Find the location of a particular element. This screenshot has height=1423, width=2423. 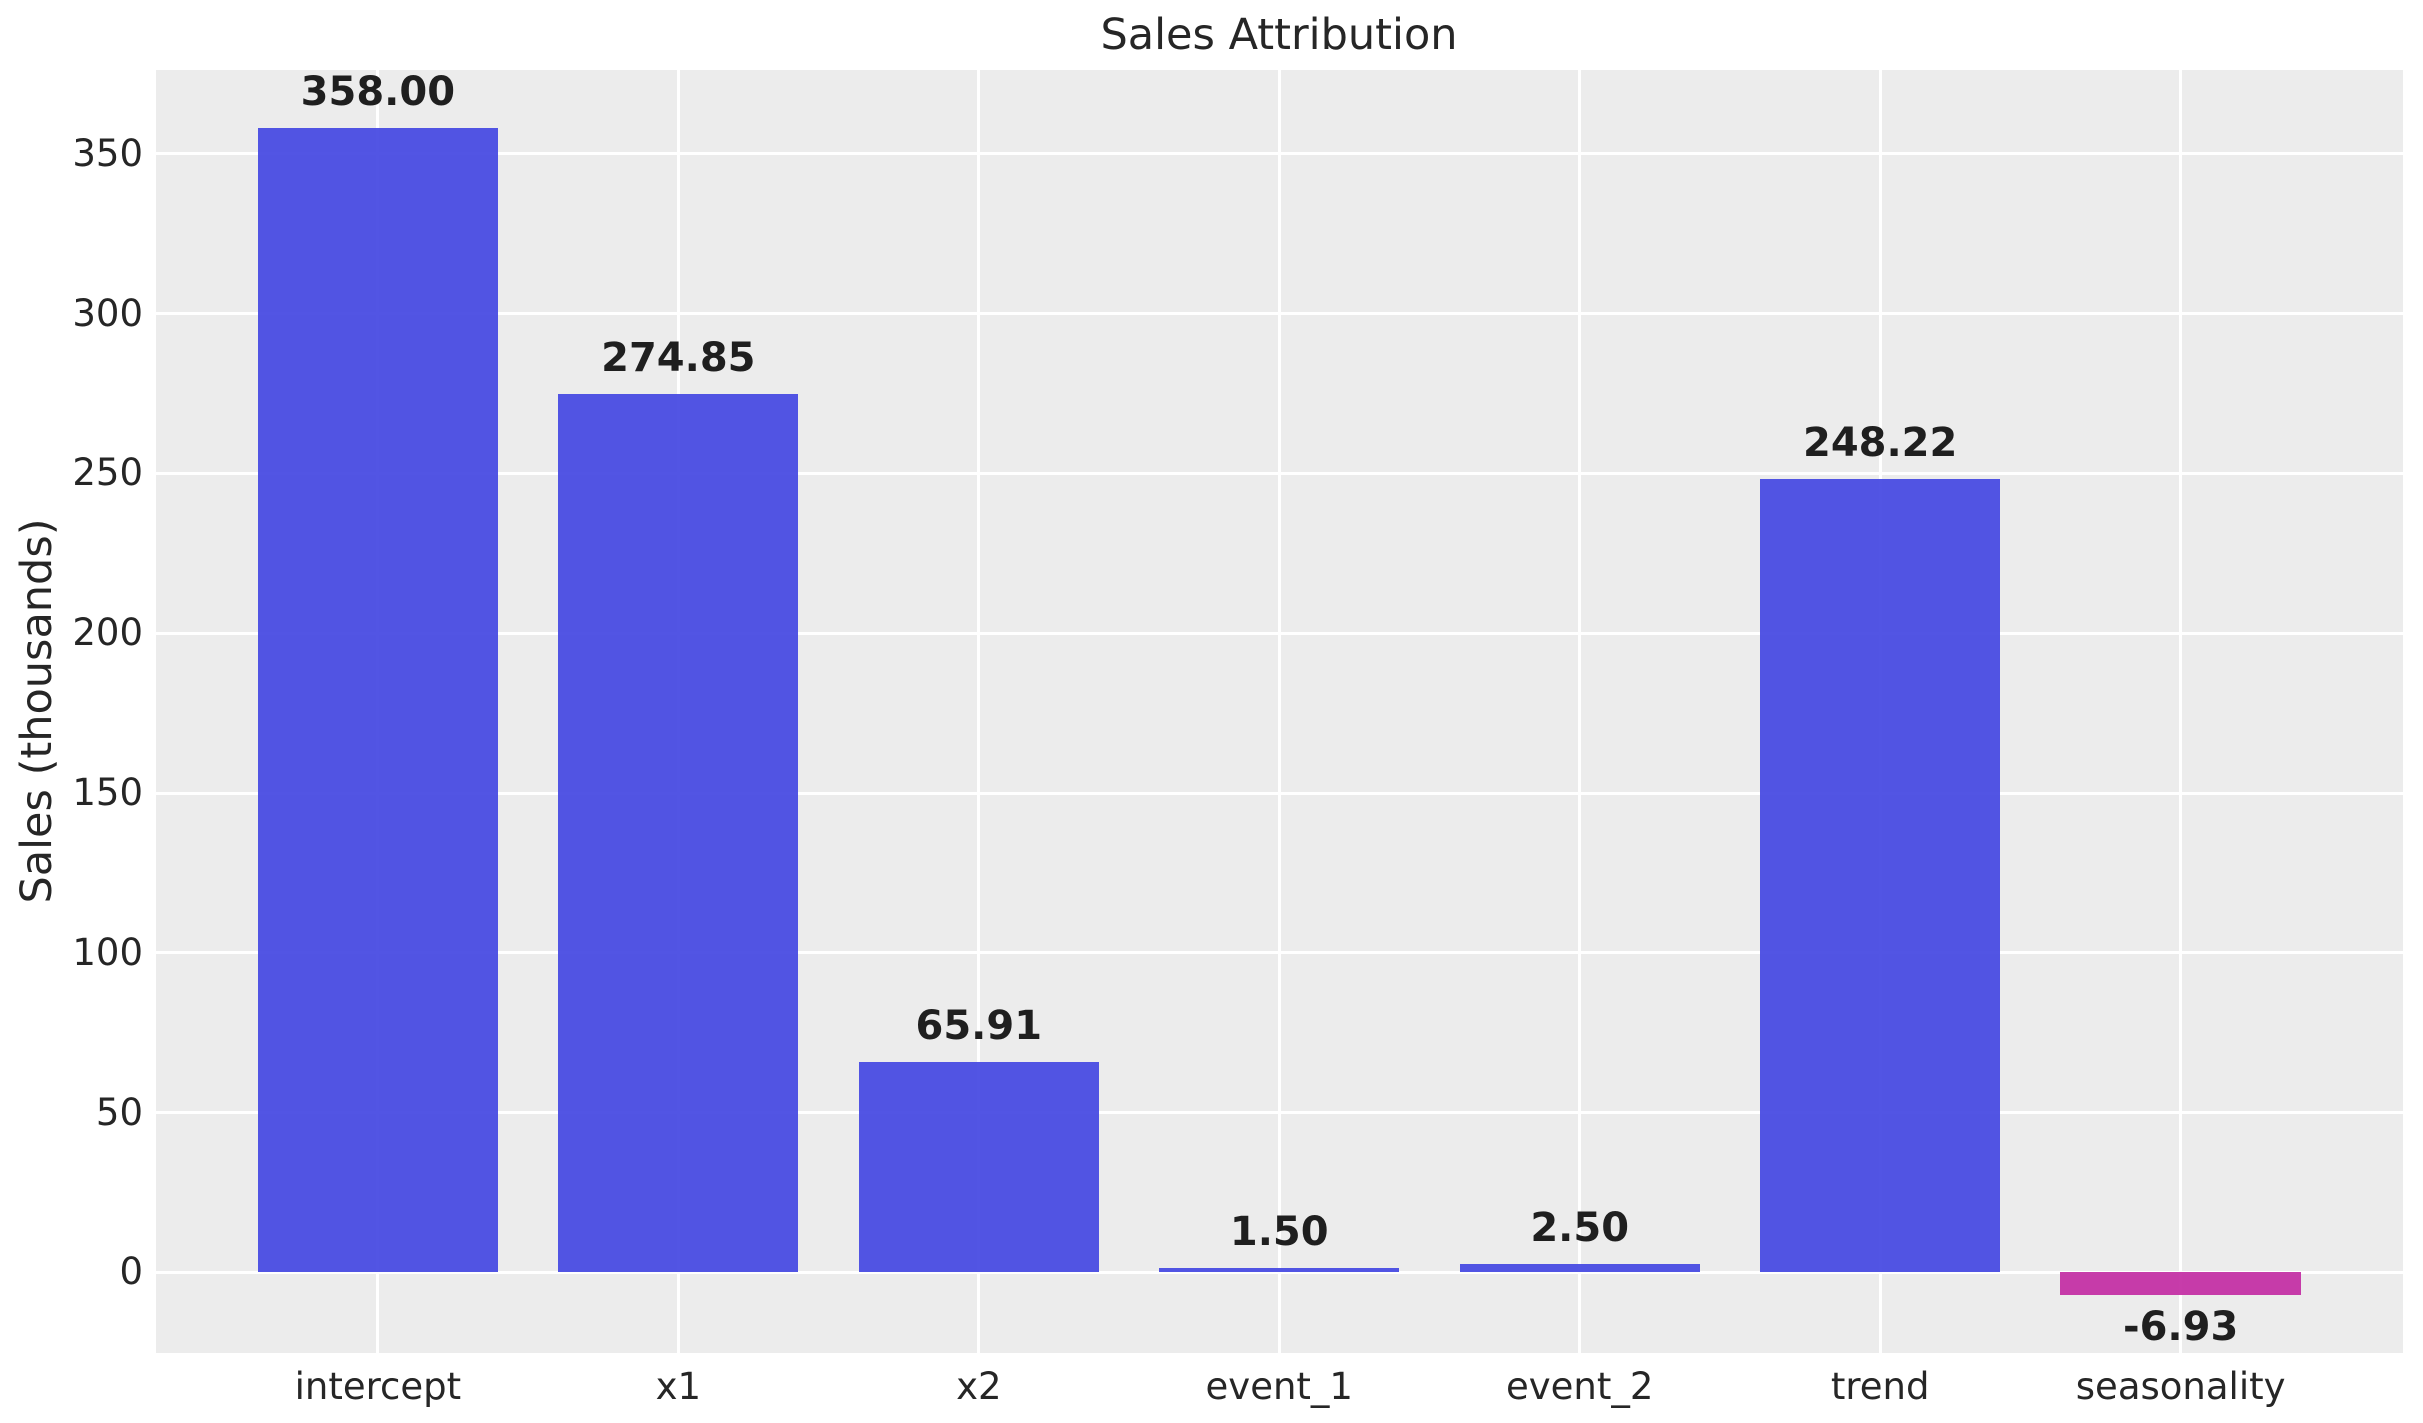

y-tick-300: 300 is located at coordinates (107, 313).